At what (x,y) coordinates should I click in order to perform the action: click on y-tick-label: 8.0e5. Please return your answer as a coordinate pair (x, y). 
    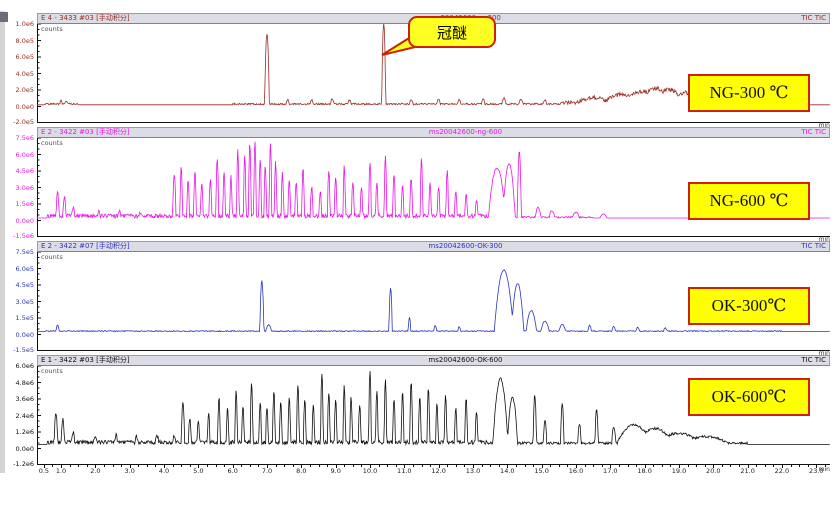
    Looking at the image, I should click on (24, 40).